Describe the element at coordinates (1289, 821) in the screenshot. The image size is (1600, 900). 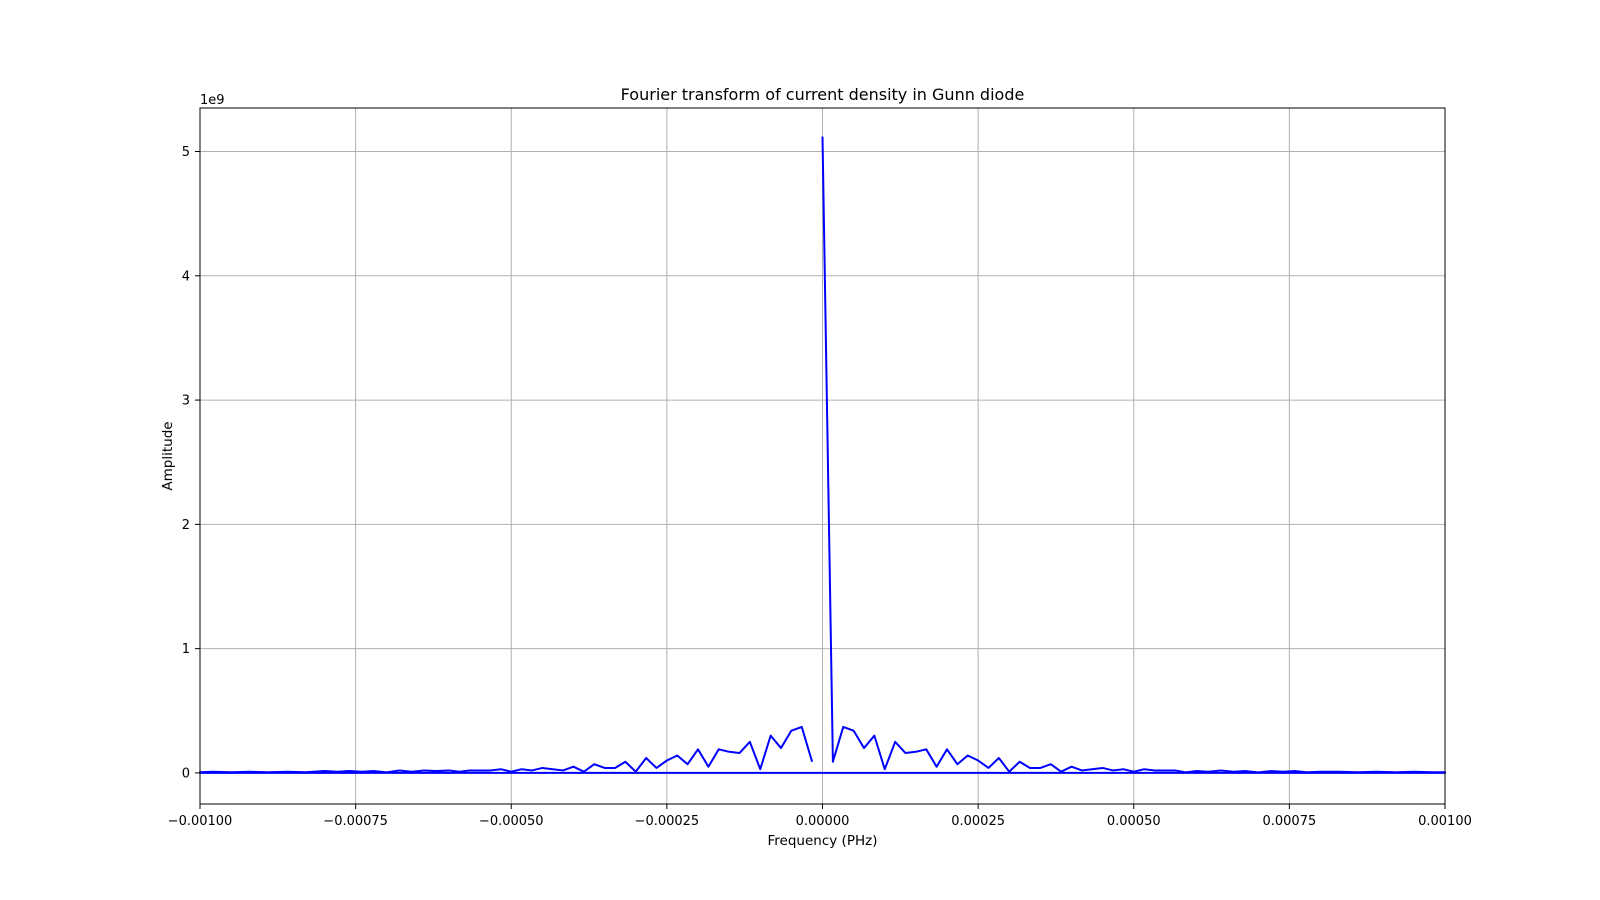
I see `x-tick-label: 0.00075` at that location.